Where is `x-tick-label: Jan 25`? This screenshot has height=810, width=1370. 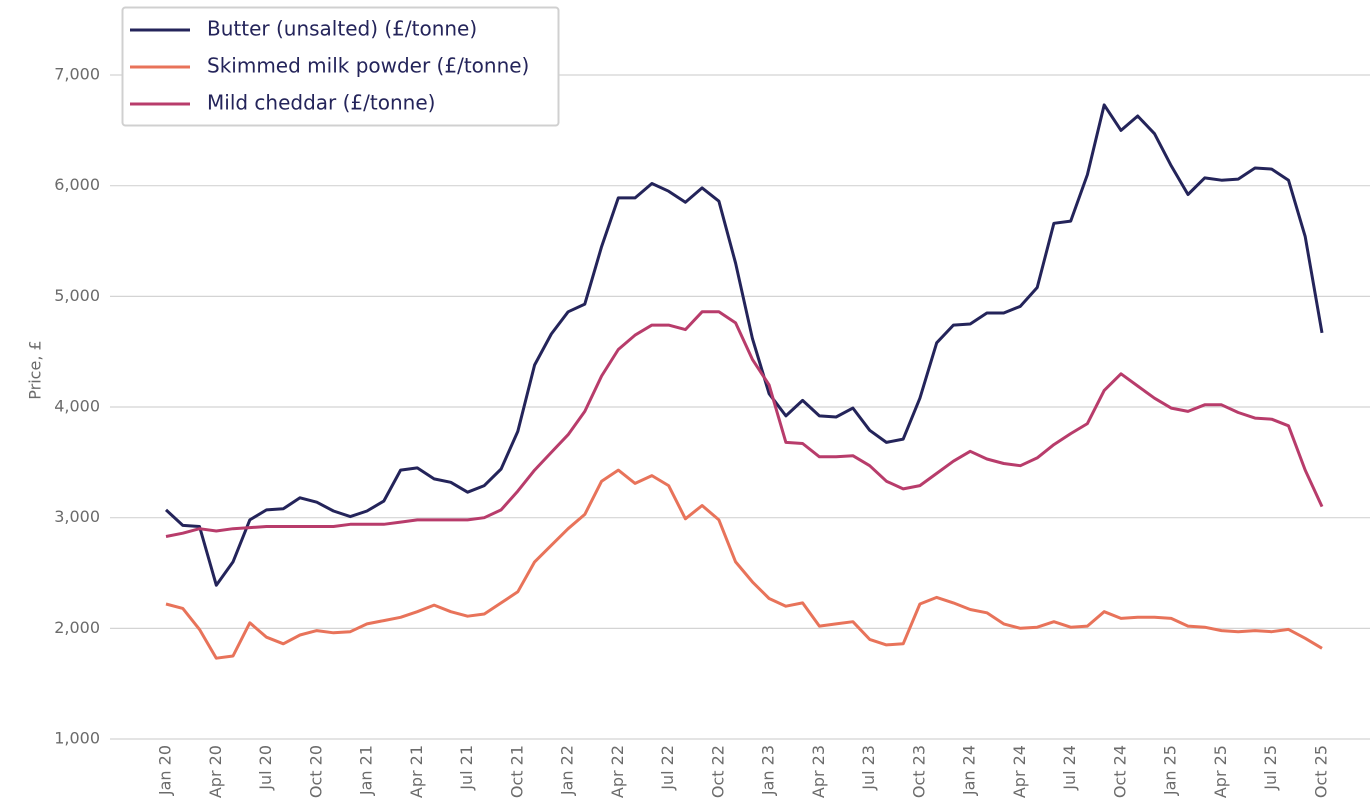
x-tick-label: Jan 25 is located at coordinates (1170, 770).